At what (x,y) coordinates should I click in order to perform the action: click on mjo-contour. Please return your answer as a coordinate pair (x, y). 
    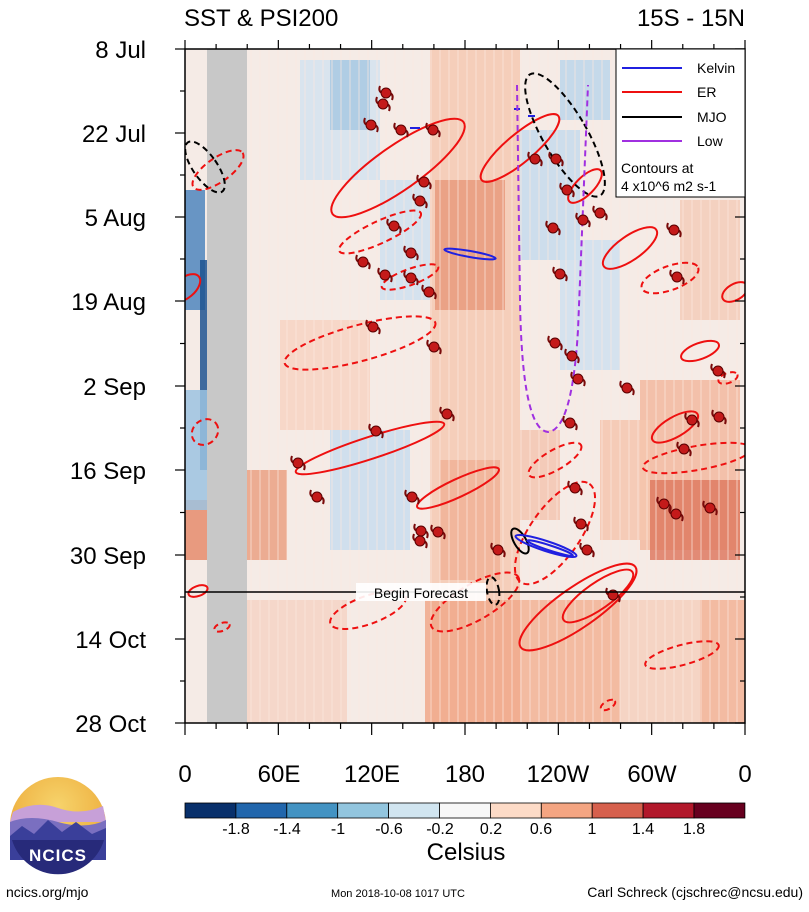
    Looking at the image, I should click on (520, 541).